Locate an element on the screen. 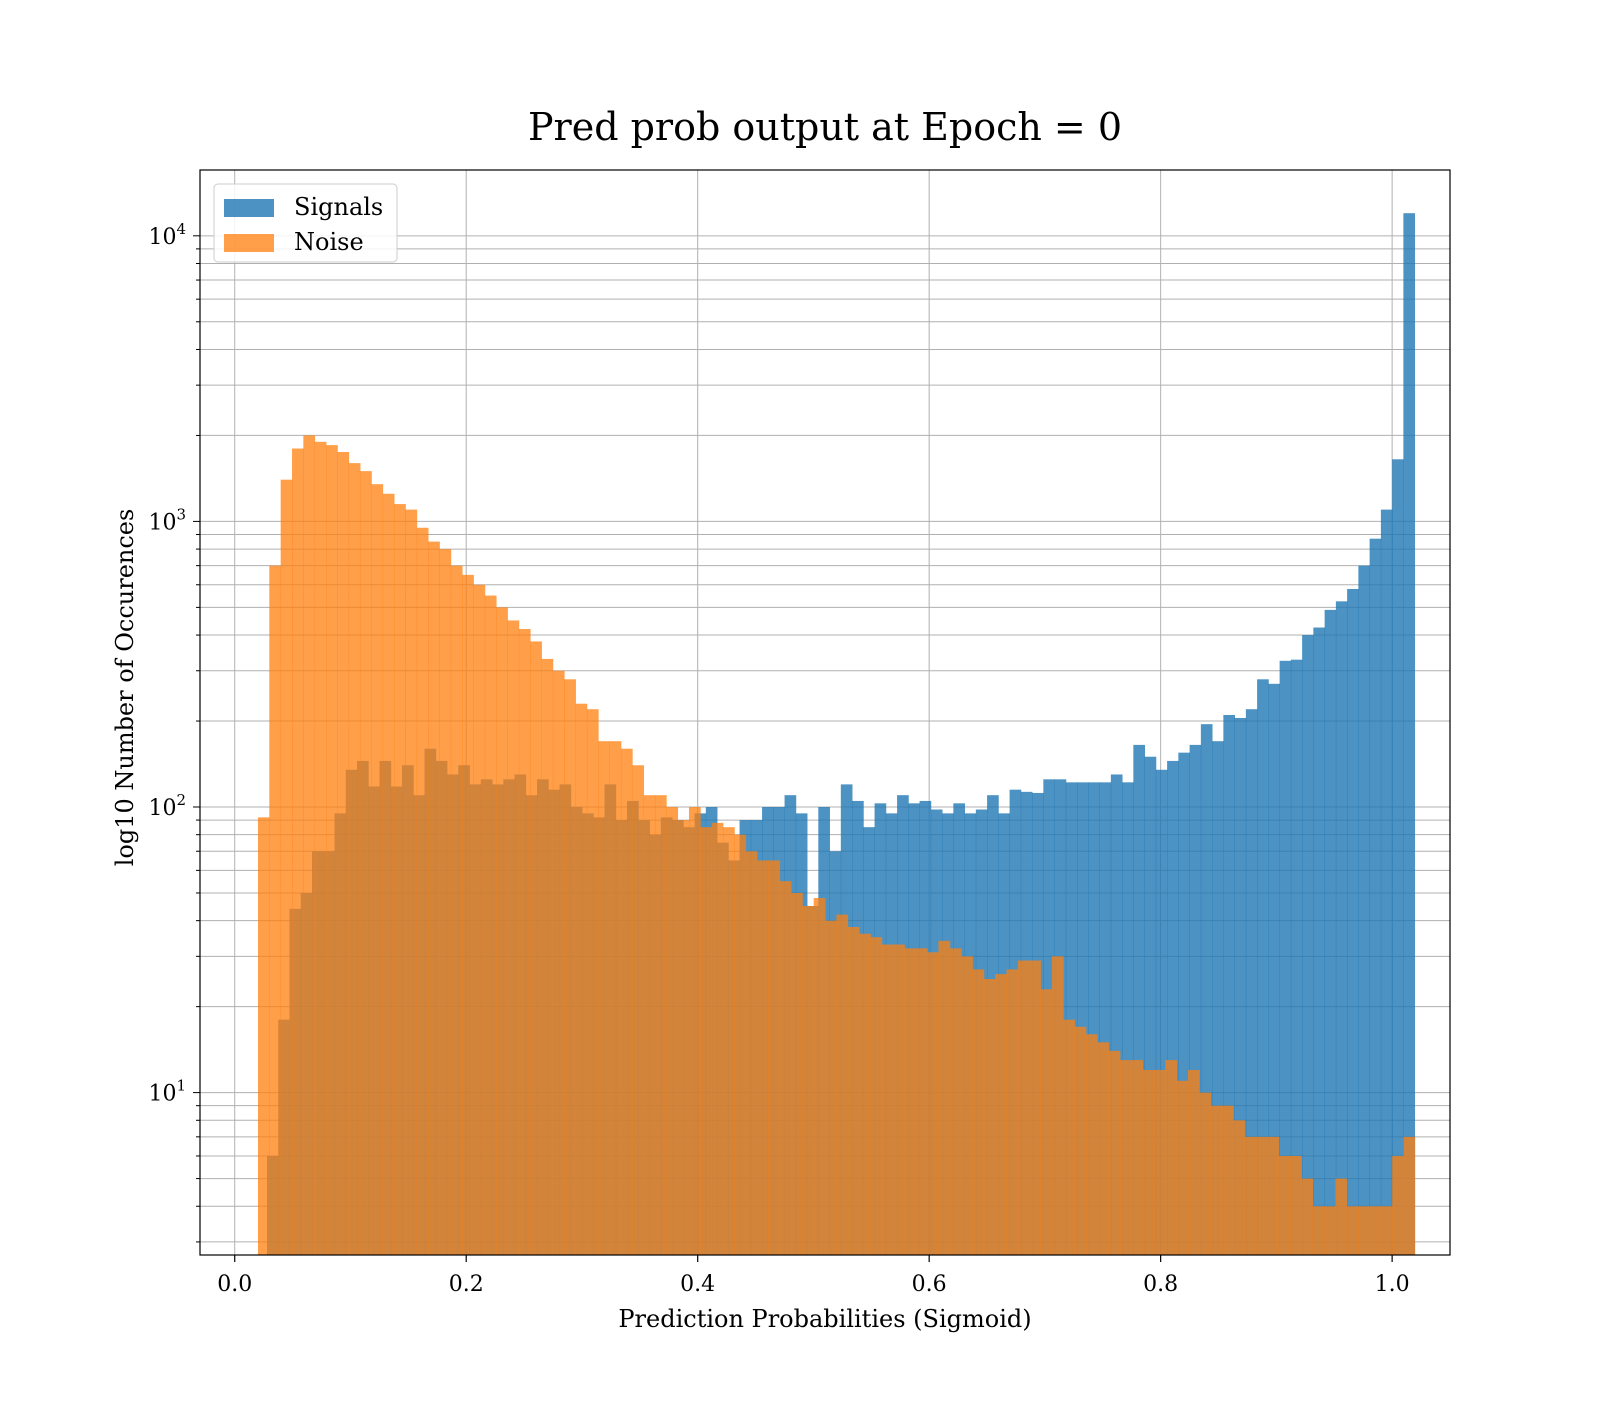  y-tick-label: 10³ is located at coordinates (167, 520).